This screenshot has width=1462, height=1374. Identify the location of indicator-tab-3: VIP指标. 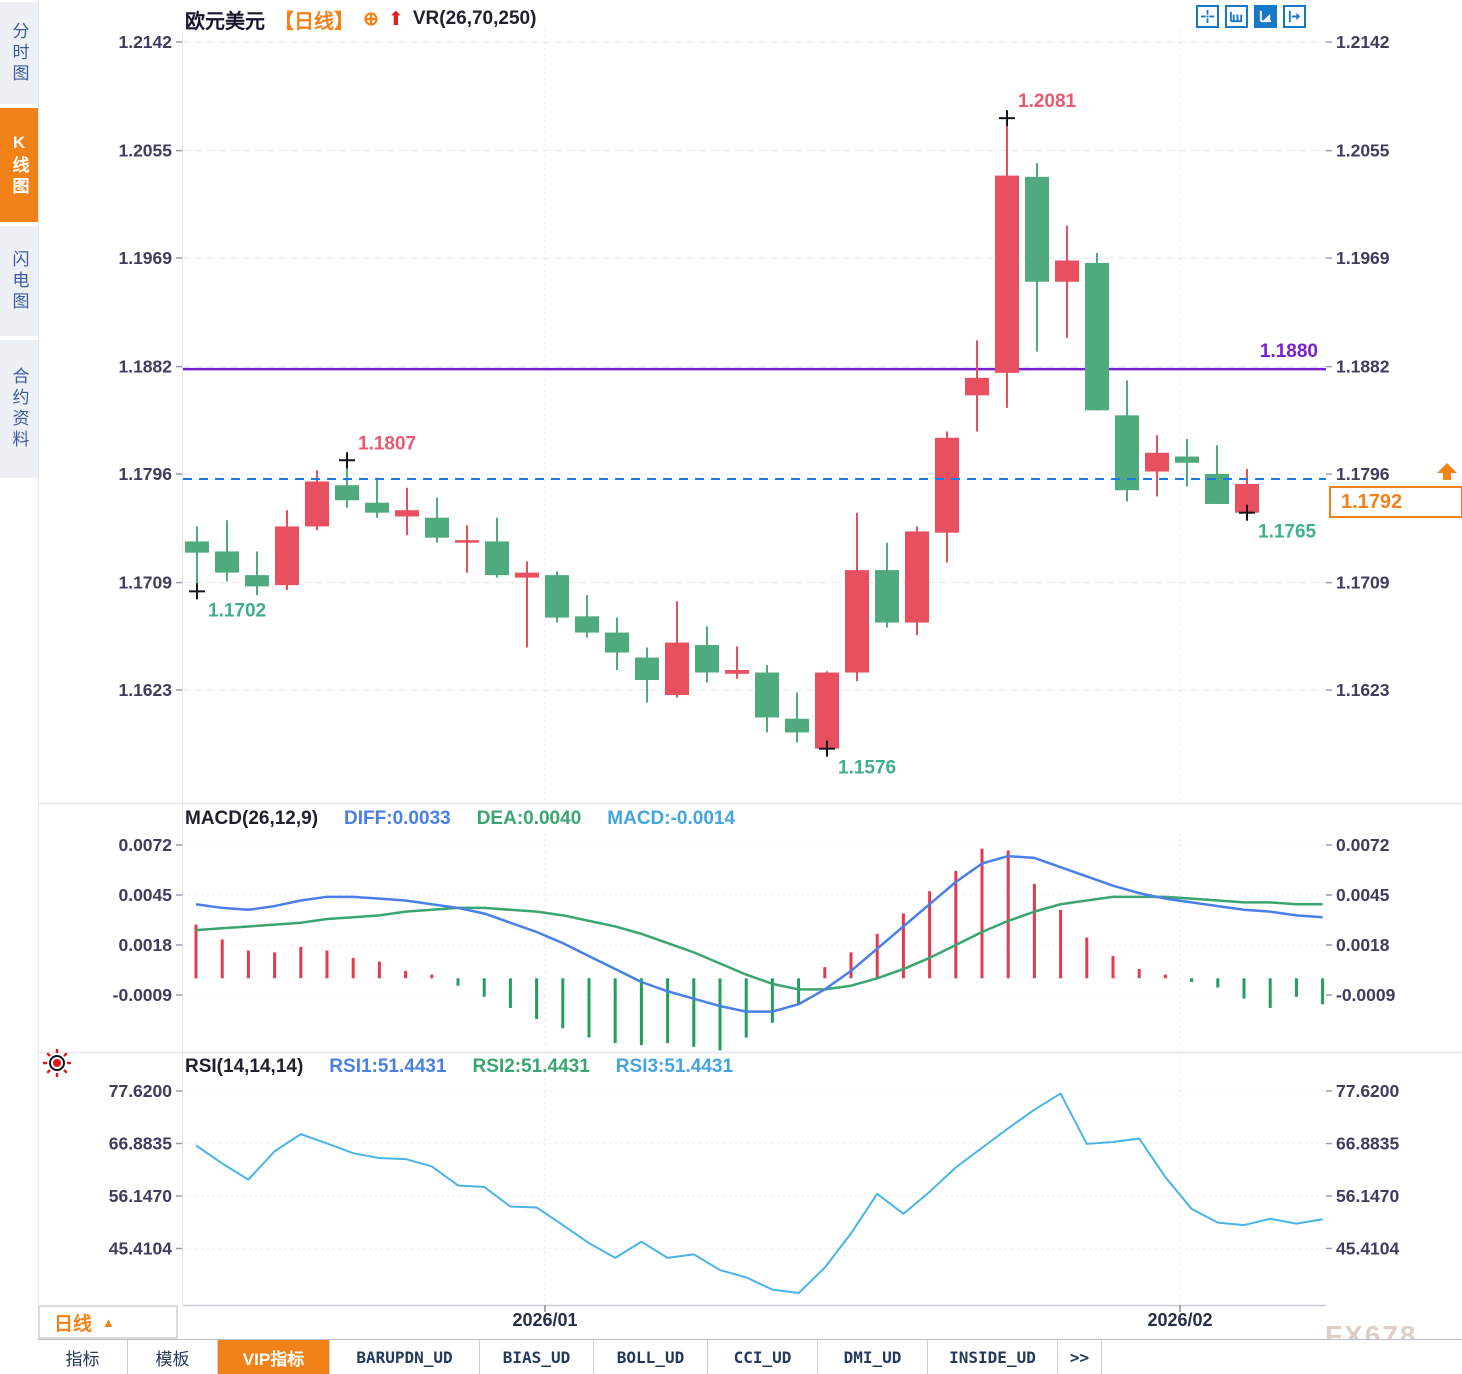
(274, 1357).